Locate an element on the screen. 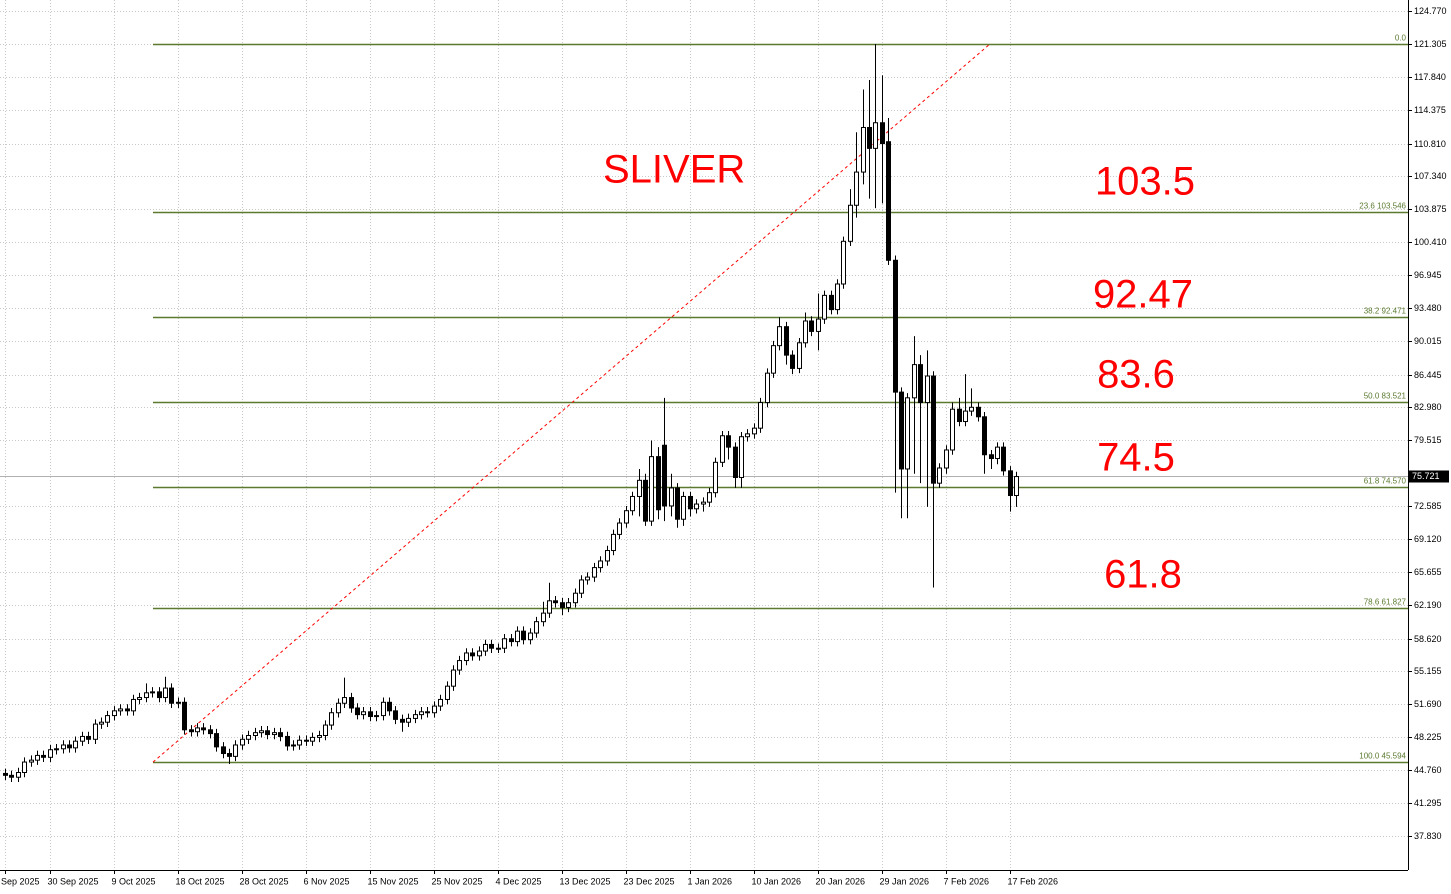  y-tick-label: 114.375 is located at coordinates (1430, 110).